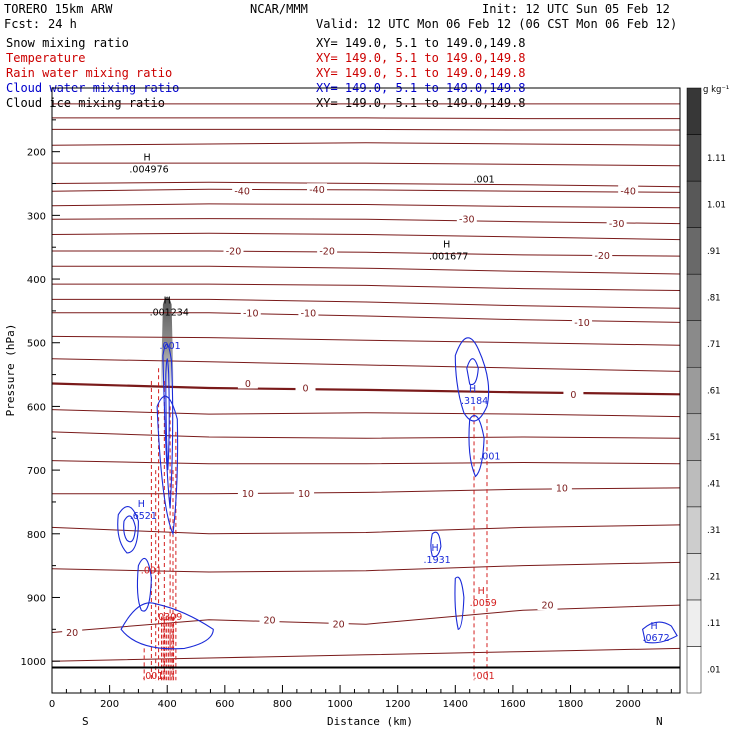 The height and width of the screenshot is (740, 740). I want to click on y-tick-label: 200, so click(36, 153).